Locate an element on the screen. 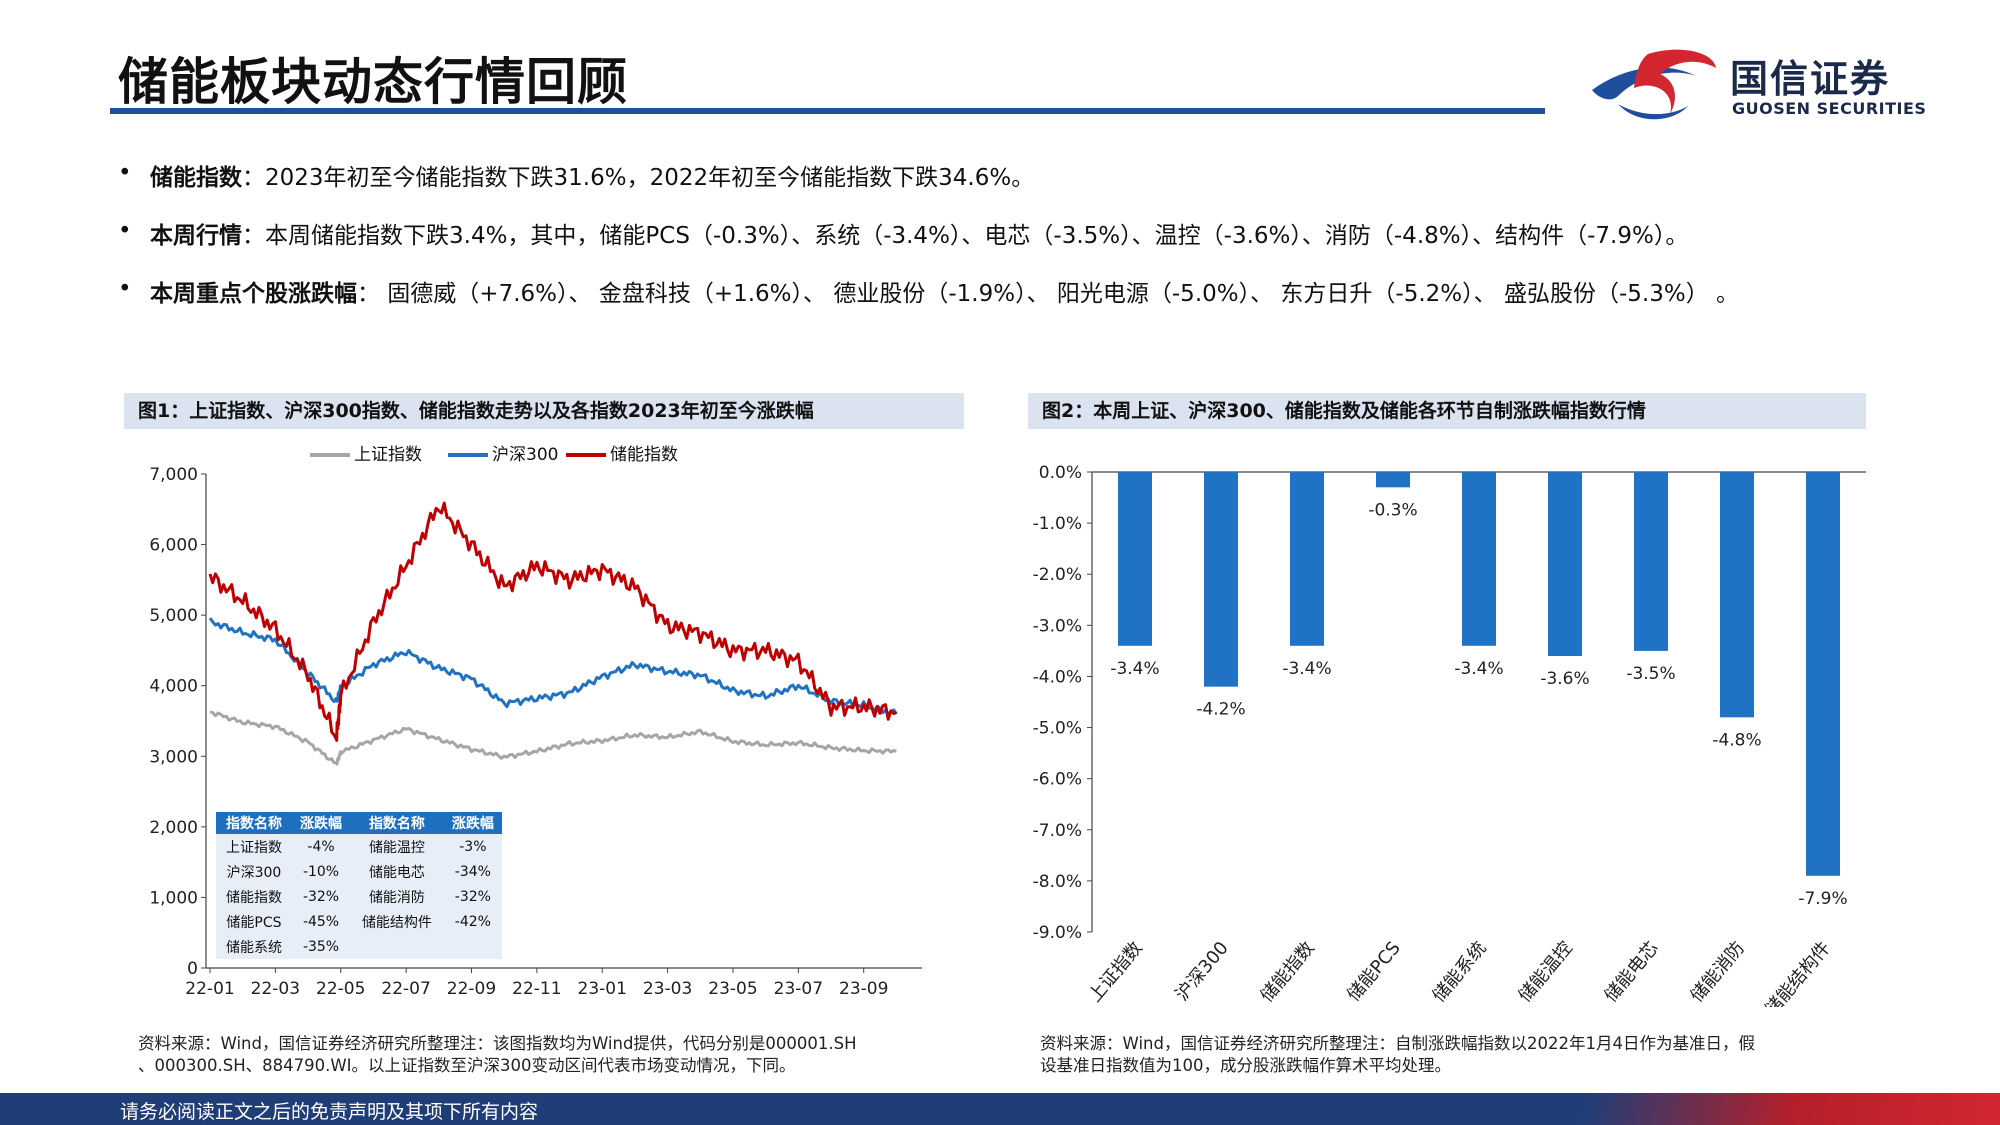  table-row: 上证指数 -4% 储能温控 -3% is located at coordinates (359, 846).